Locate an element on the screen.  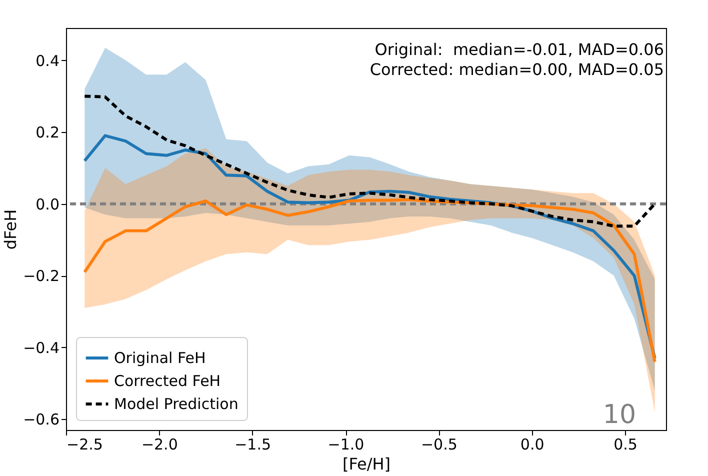
x-tick-label: −2.0 is located at coordinates (159, 445).